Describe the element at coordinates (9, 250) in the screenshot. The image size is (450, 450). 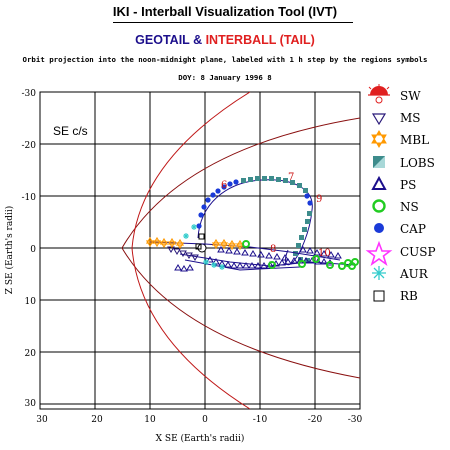
I see `z-axis-title: Z SE (Earth's radii)` at that location.